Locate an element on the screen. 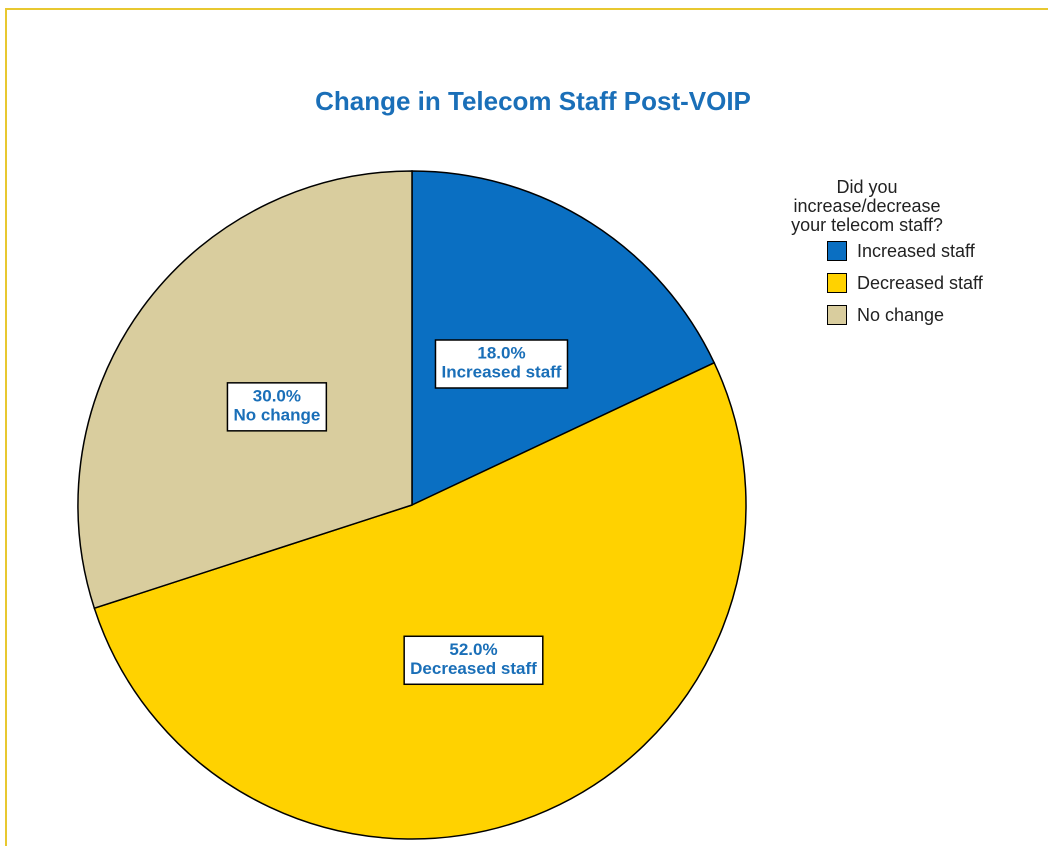  category-label: No change is located at coordinates (276, 414).